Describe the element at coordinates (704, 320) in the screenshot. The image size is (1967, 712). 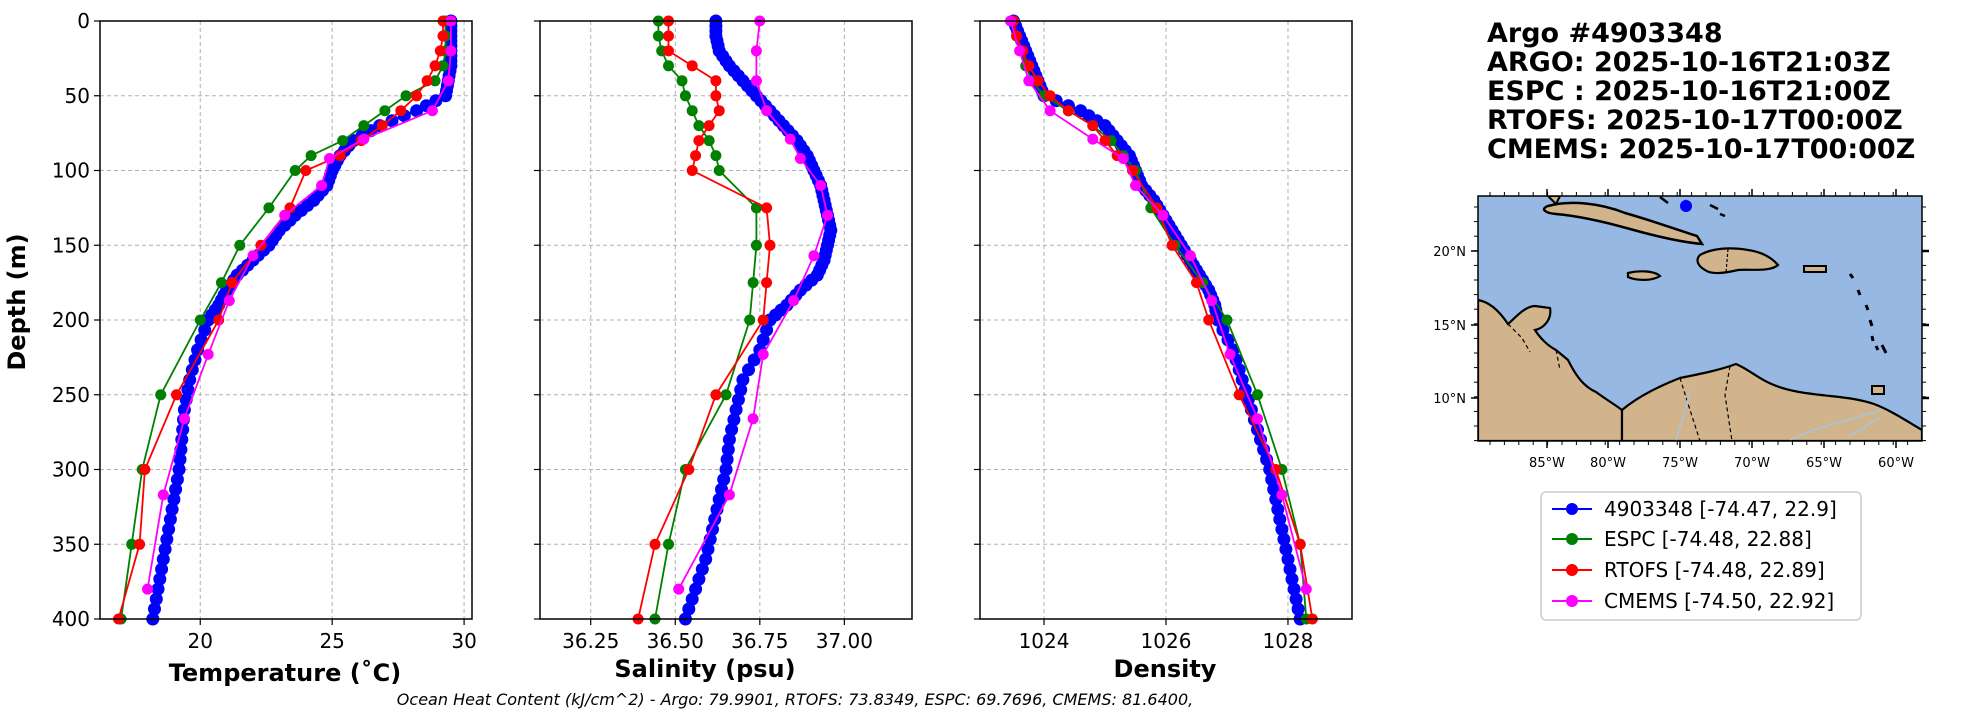
I see `series-rtofs` at that location.